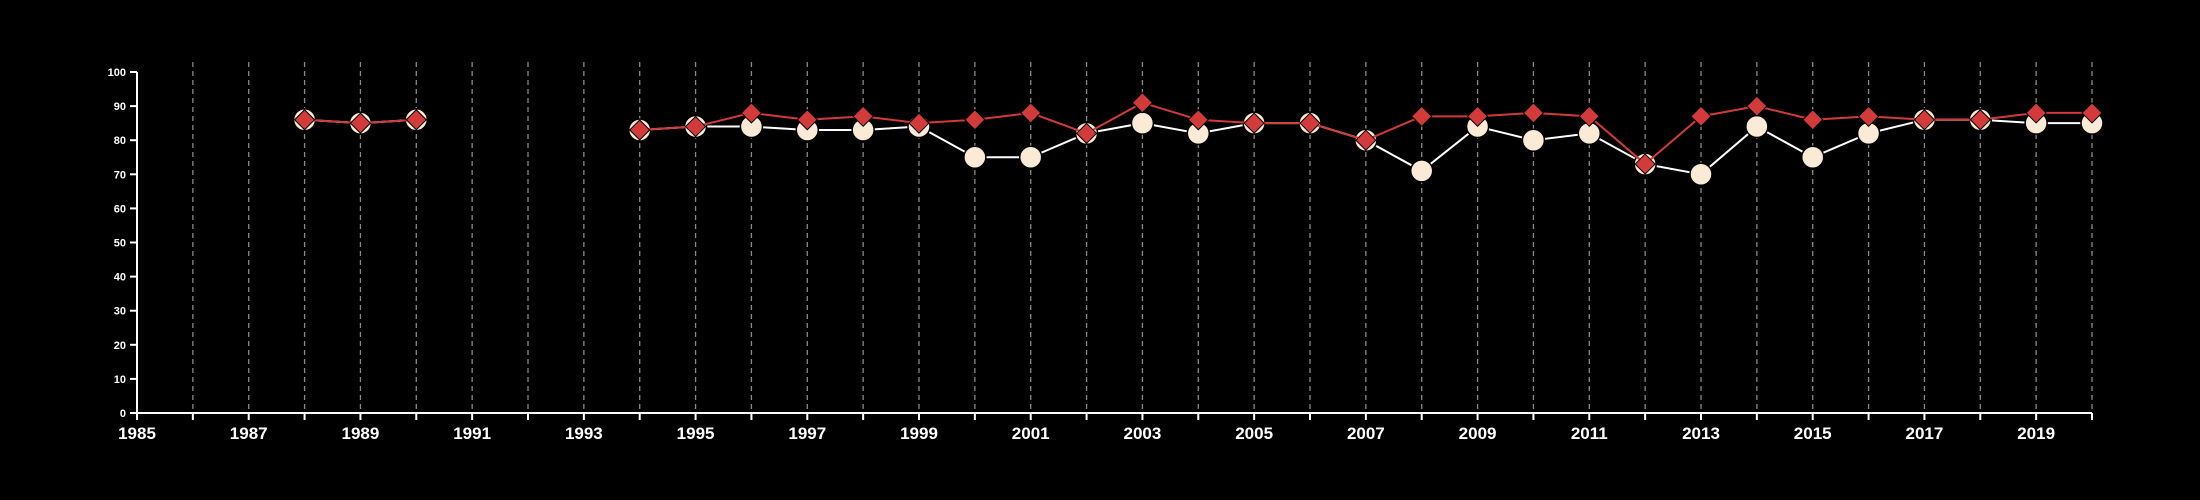 The width and height of the screenshot is (2200, 500). Describe the element at coordinates (1645, 164) in the screenshot. I see `point-diamond-2012` at that location.